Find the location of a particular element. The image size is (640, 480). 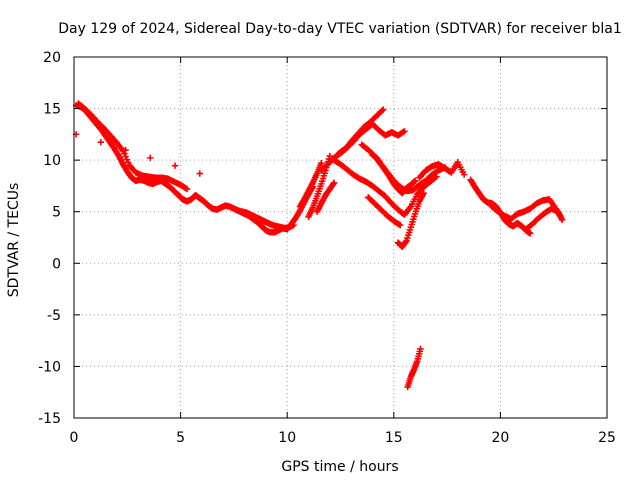

x-tick-label: 15 is located at coordinates (394, 438).